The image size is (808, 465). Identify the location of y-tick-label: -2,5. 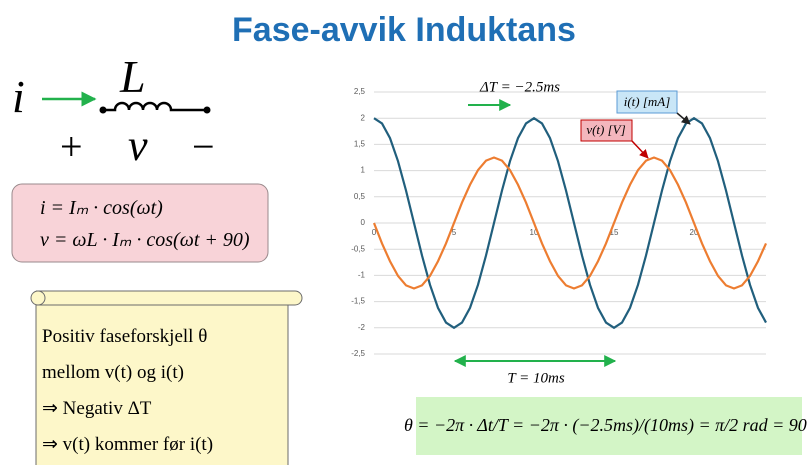
(358, 353).